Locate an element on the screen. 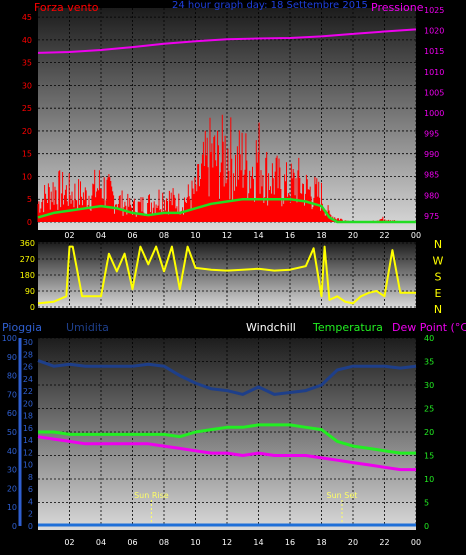  humidity-tick-label: 28 is located at coordinates (28, 354).